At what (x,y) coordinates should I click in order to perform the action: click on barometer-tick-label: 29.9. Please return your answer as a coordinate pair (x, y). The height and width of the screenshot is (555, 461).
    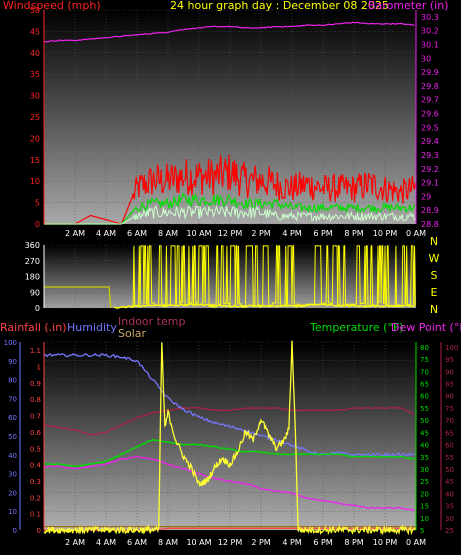
    Looking at the image, I should click on (430, 72).